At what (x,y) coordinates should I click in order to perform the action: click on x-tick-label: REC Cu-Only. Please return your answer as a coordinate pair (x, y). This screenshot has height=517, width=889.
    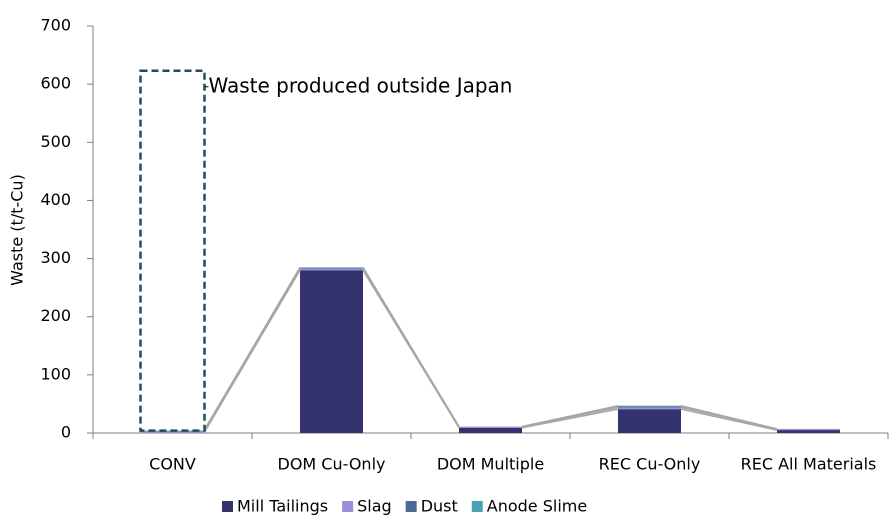
    Looking at the image, I should click on (650, 464).